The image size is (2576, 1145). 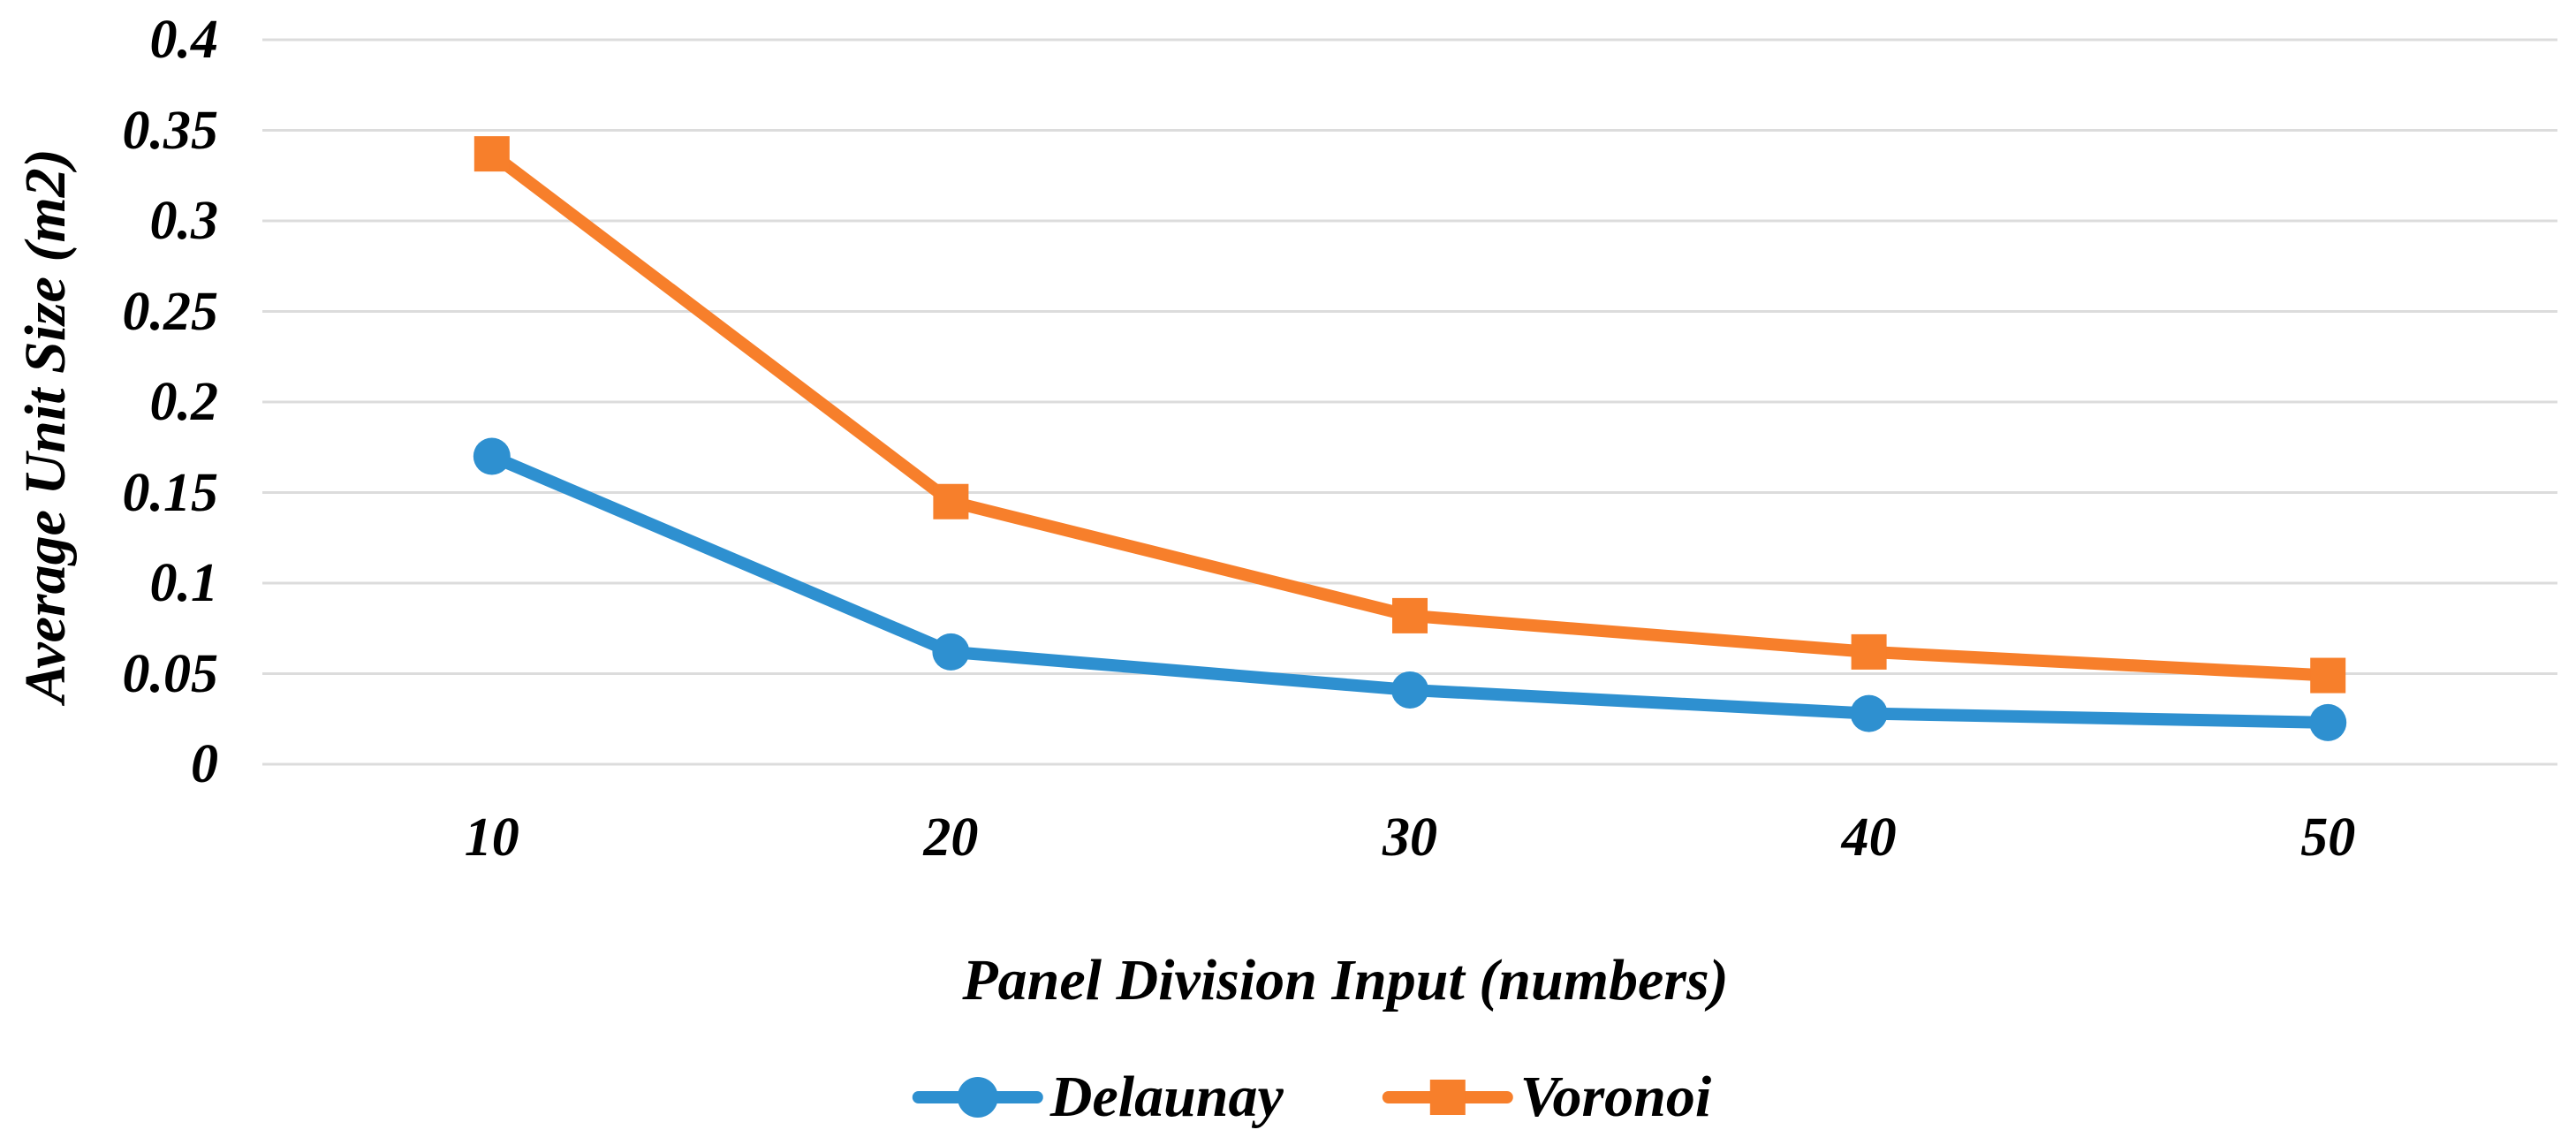 I want to click on x-tick-label: 20, so click(x=951, y=838).